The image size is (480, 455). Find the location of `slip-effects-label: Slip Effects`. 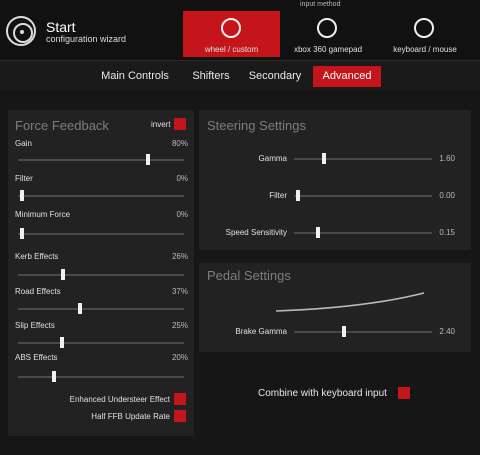

slip-effects-label: Slip Effects is located at coordinates (35, 325).